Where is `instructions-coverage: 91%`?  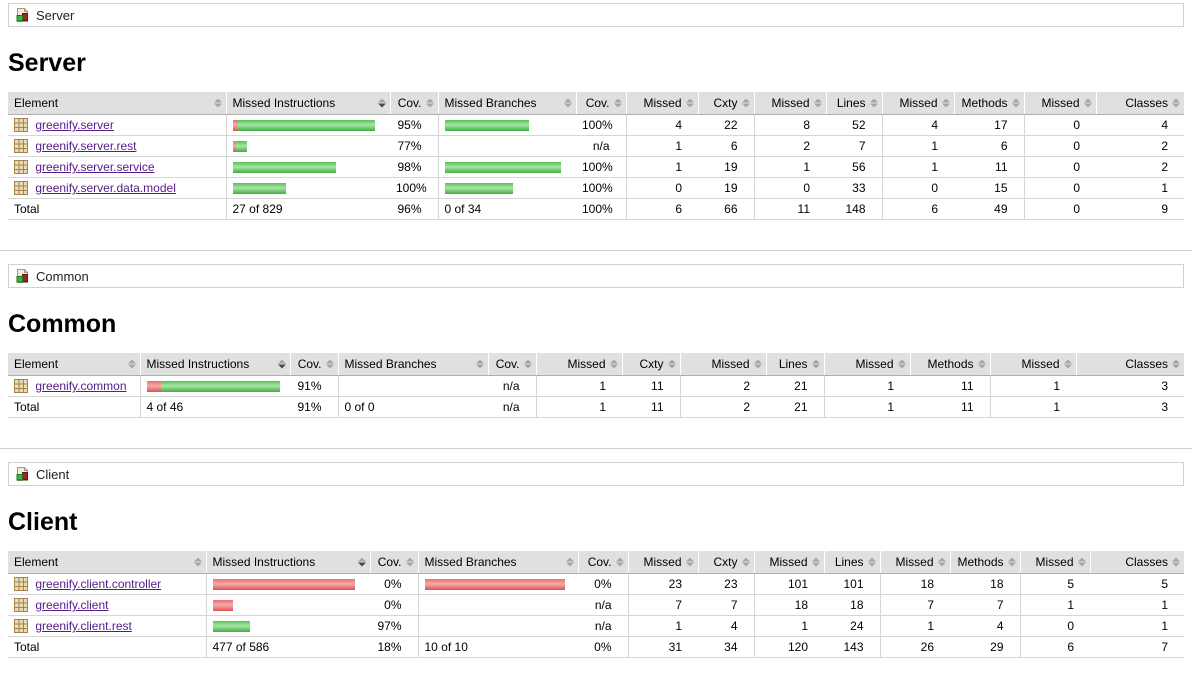
instructions-coverage: 91% is located at coordinates (314, 386).